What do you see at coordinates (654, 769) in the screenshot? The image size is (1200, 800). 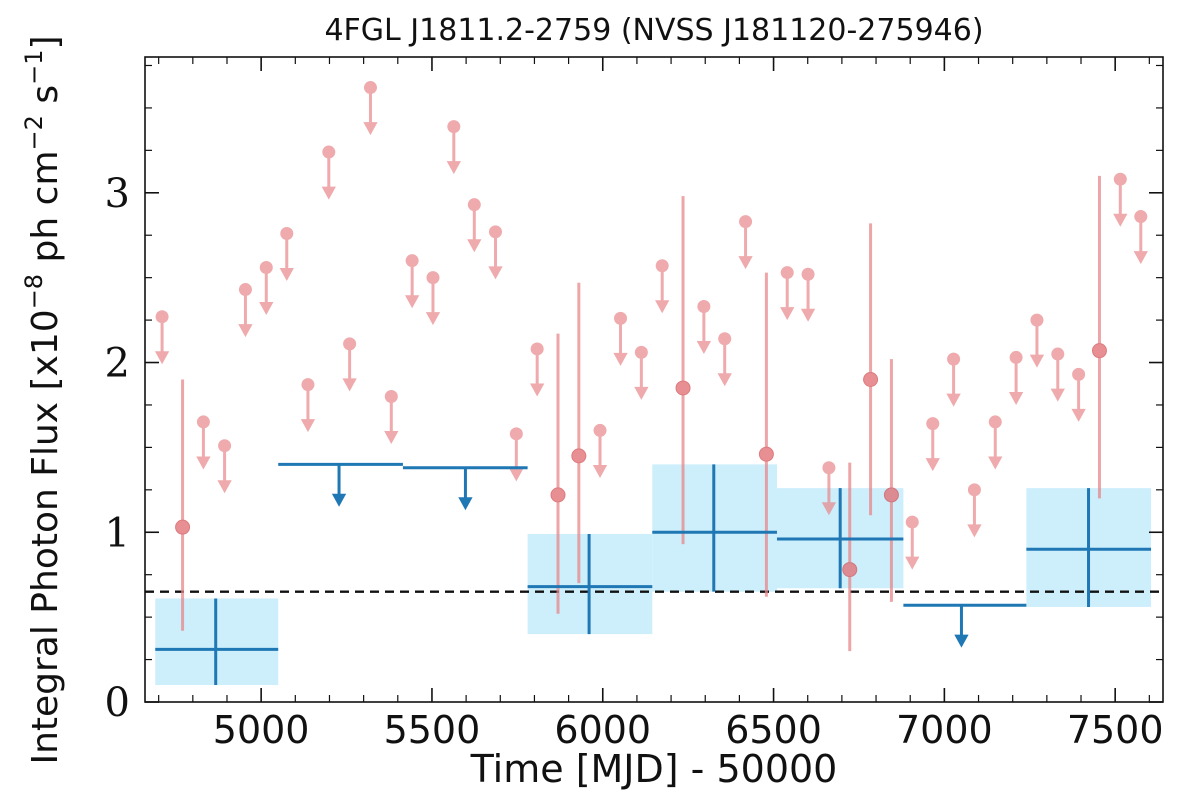 I see `x-axis-label: Time [MJD] - 50000` at bounding box center [654, 769].